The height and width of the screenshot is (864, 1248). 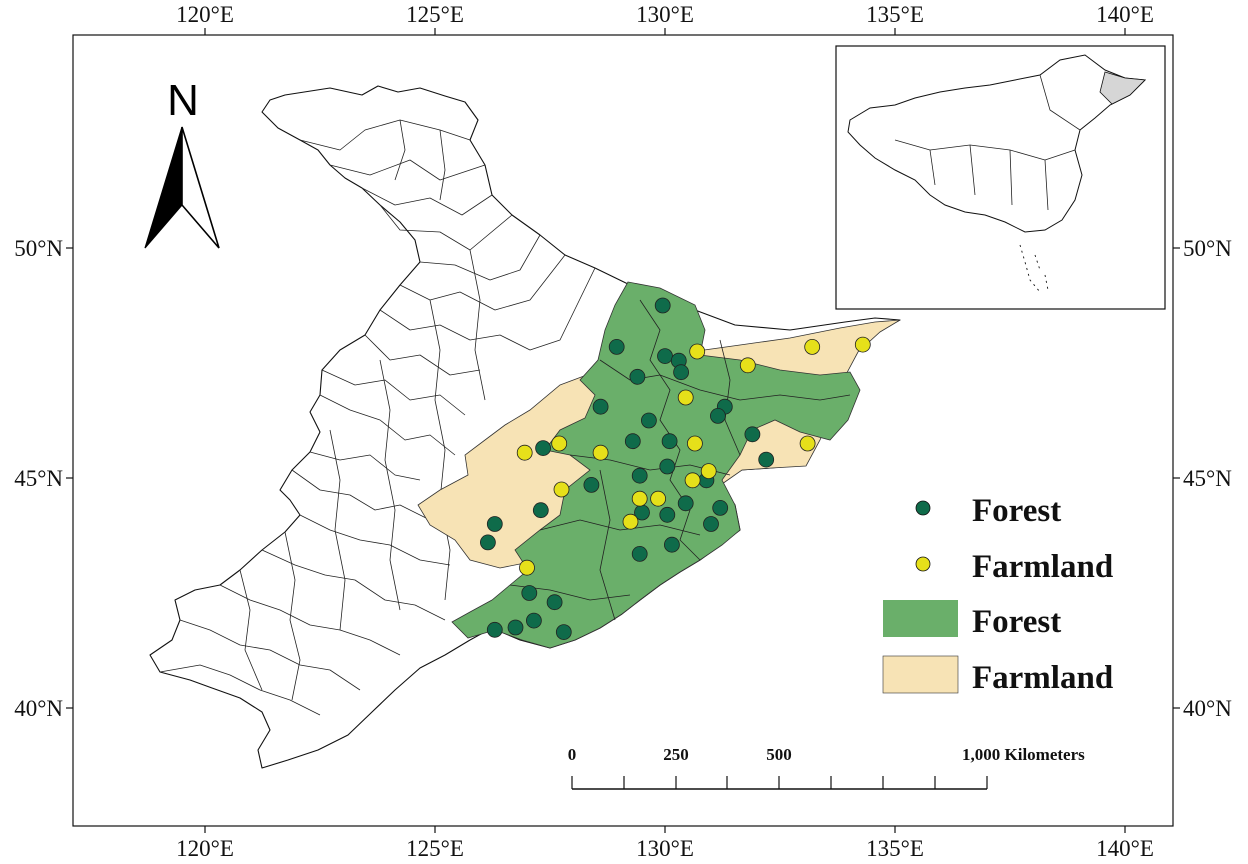 I want to click on bottom-lon-label-5: 140°E, so click(x=1125, y=848).